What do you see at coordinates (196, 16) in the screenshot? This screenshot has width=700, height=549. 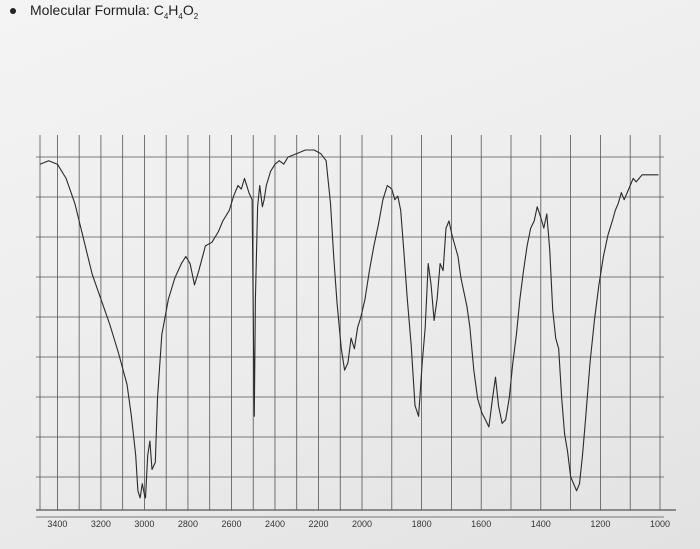 I see `formula-part: 2` at bounding box center [196, 16].